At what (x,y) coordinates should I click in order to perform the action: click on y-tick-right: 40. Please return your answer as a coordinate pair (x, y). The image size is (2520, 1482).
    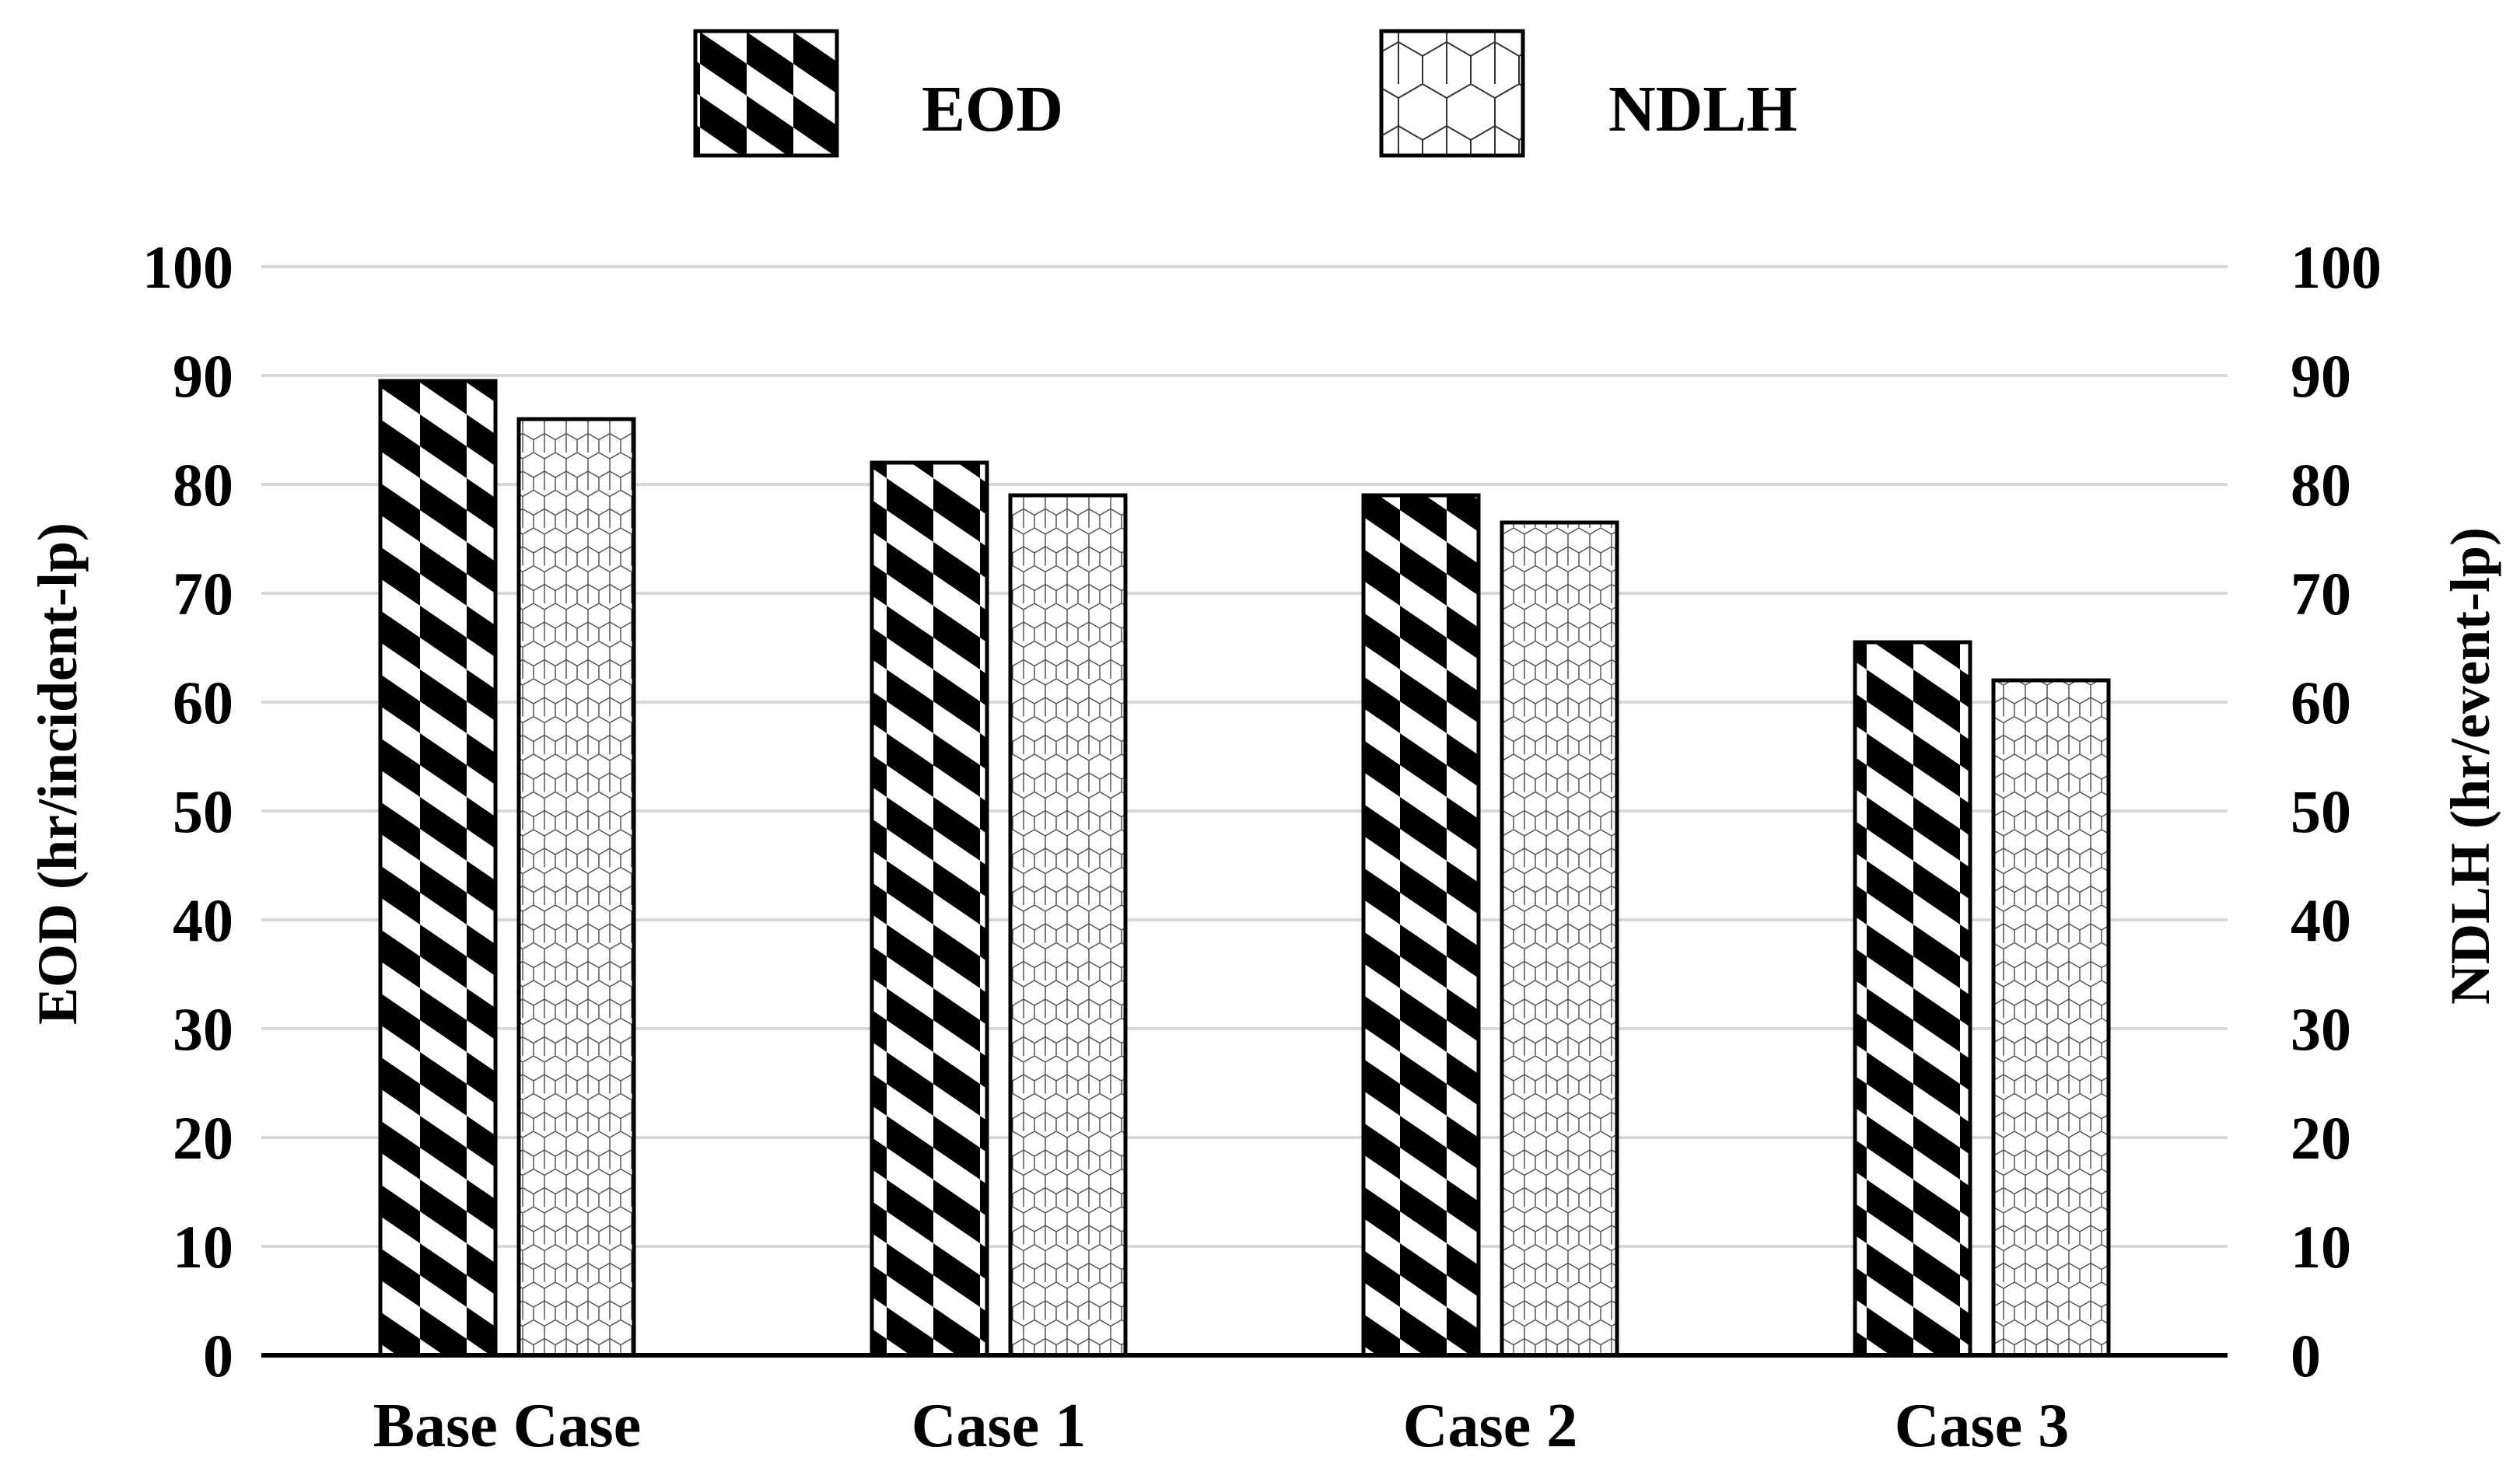
    Looking at the image, I should click on (2321, 920).